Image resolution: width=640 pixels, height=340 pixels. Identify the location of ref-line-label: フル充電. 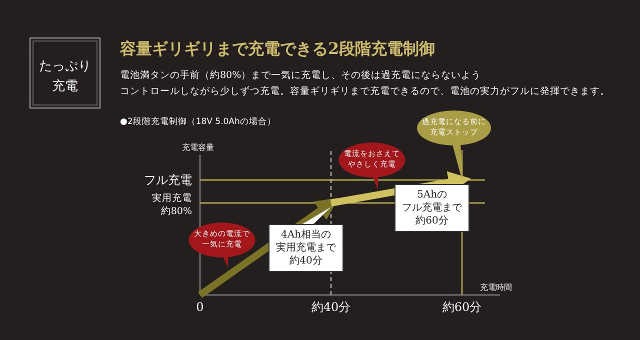
(168, 180).